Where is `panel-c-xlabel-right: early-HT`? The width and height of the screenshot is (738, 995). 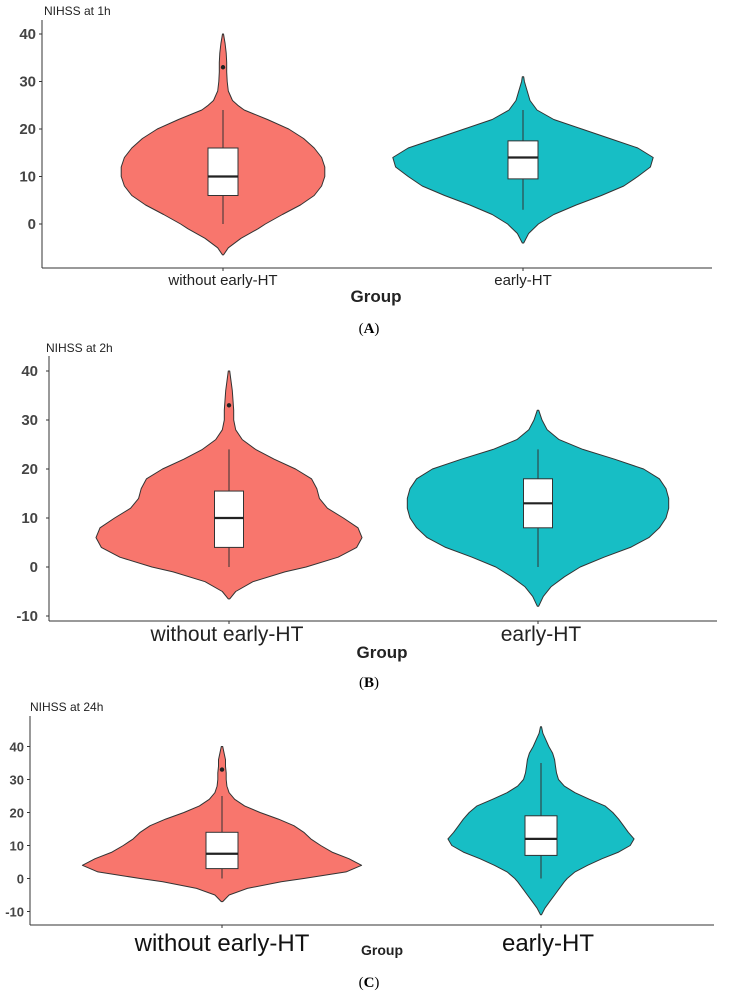
panel-c-xlabel-right: early-HT is located at coordinates (548, 943).